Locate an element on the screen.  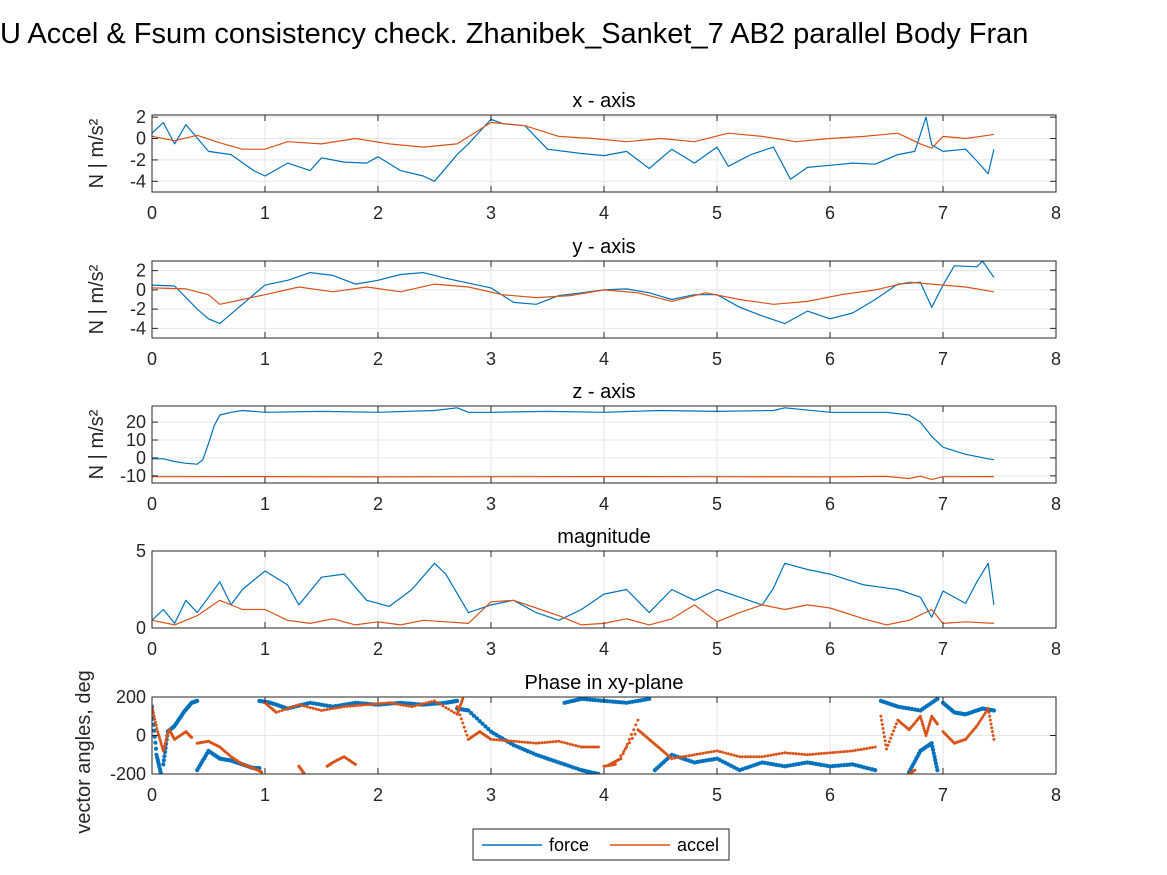
y-tick-label: -2 is located at coordinates (138, 309).